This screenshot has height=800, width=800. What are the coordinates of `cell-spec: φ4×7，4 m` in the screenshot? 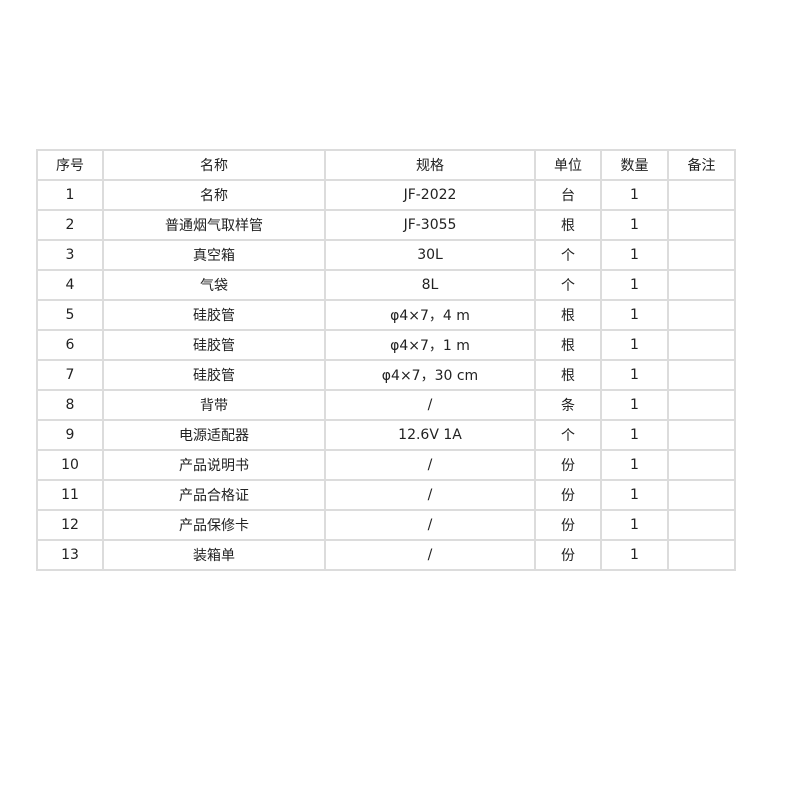 It's located at (430, 315).